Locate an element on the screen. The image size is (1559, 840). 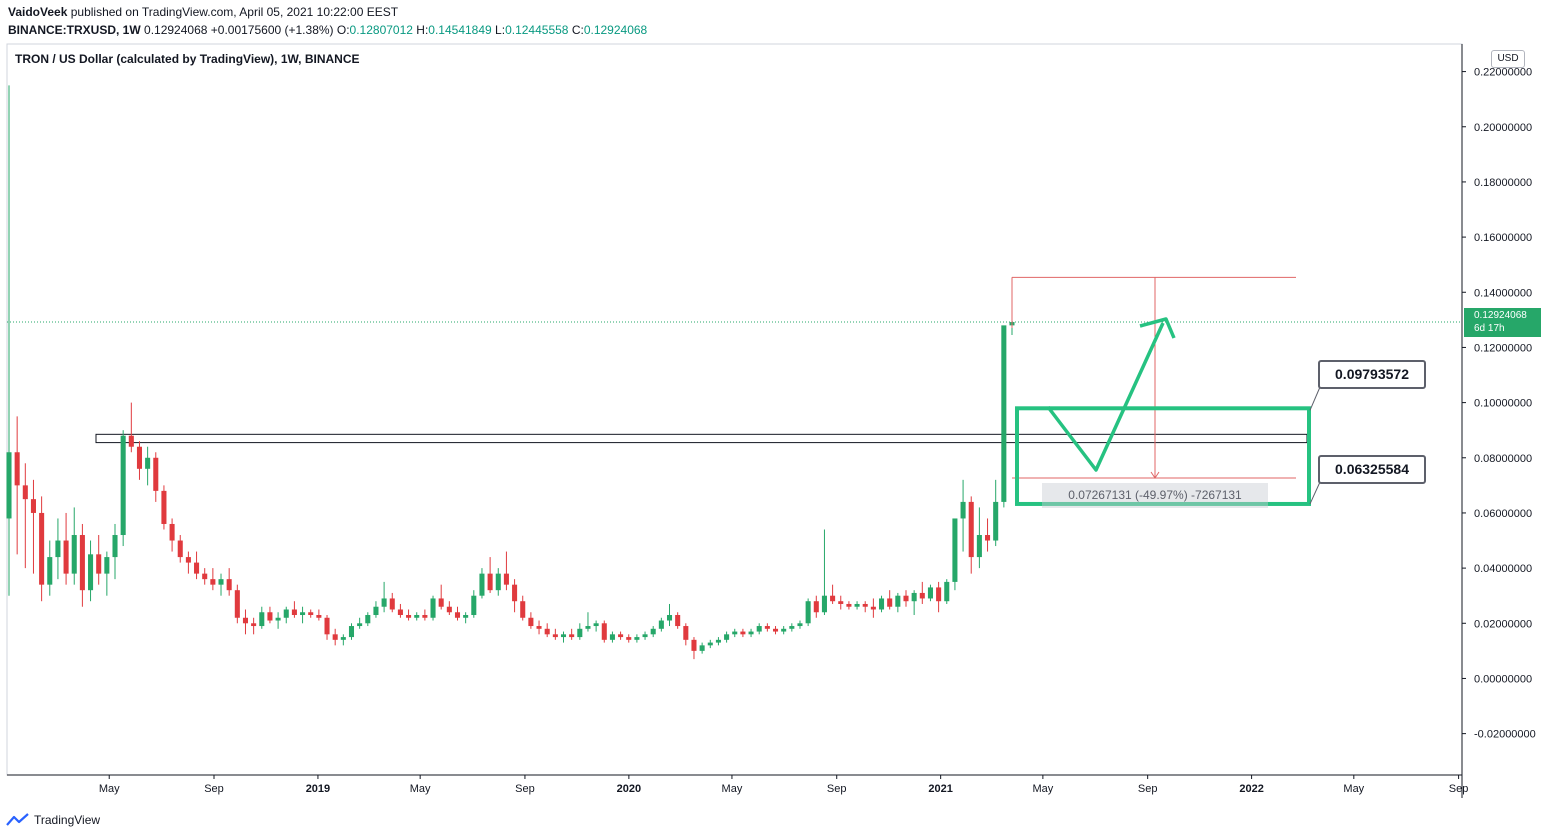
footer-brand: TradingView is located at coordinates (53, 820).